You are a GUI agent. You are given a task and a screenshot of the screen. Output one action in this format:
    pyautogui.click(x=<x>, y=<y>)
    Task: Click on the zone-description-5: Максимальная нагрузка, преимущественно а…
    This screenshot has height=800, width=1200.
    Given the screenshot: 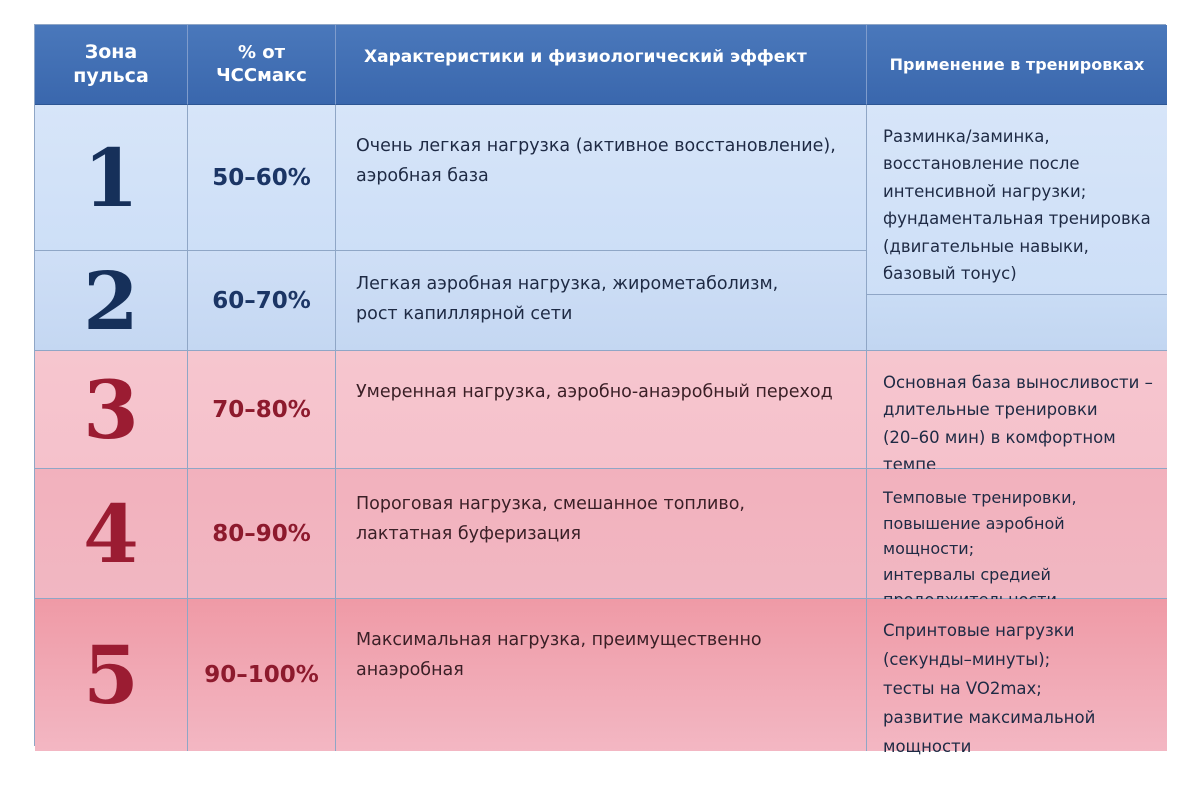 What is the action you would take?
    pyautogui.click(x=601, y=675)
    